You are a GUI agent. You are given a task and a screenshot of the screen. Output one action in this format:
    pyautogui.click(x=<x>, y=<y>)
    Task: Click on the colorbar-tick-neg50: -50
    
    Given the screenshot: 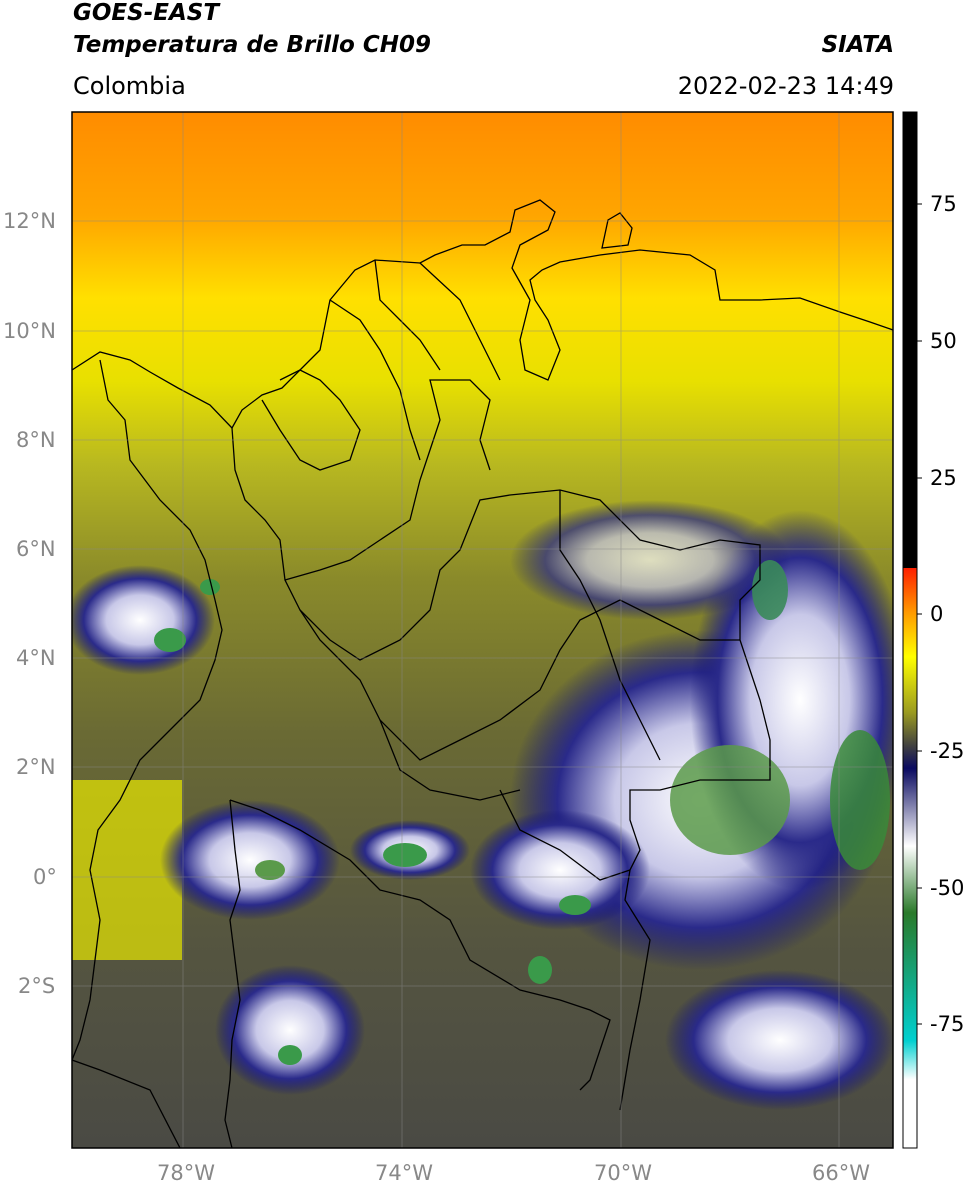 What is the action you would take?
    pyautogui.click(x=947, y=888)
    